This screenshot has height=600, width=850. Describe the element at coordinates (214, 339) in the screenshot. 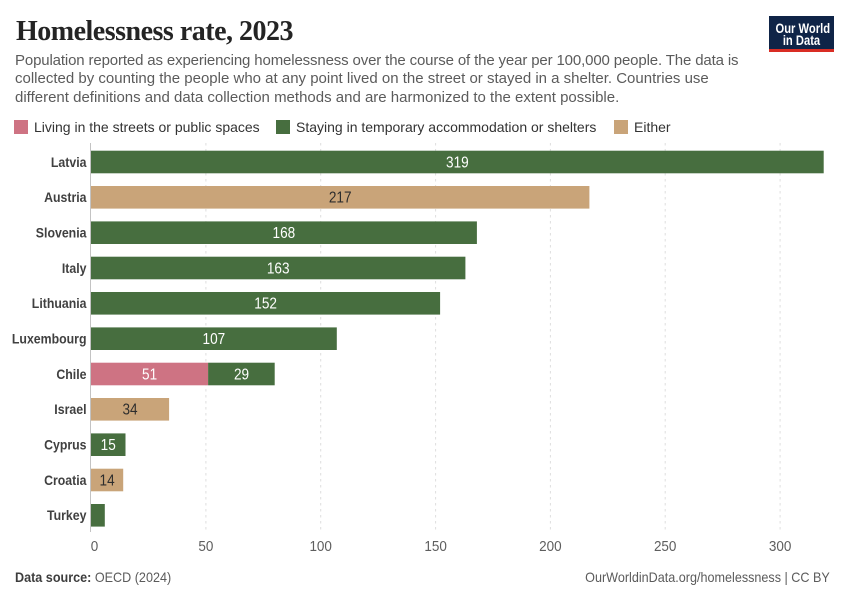

I see `svg-text: 107` at that location.